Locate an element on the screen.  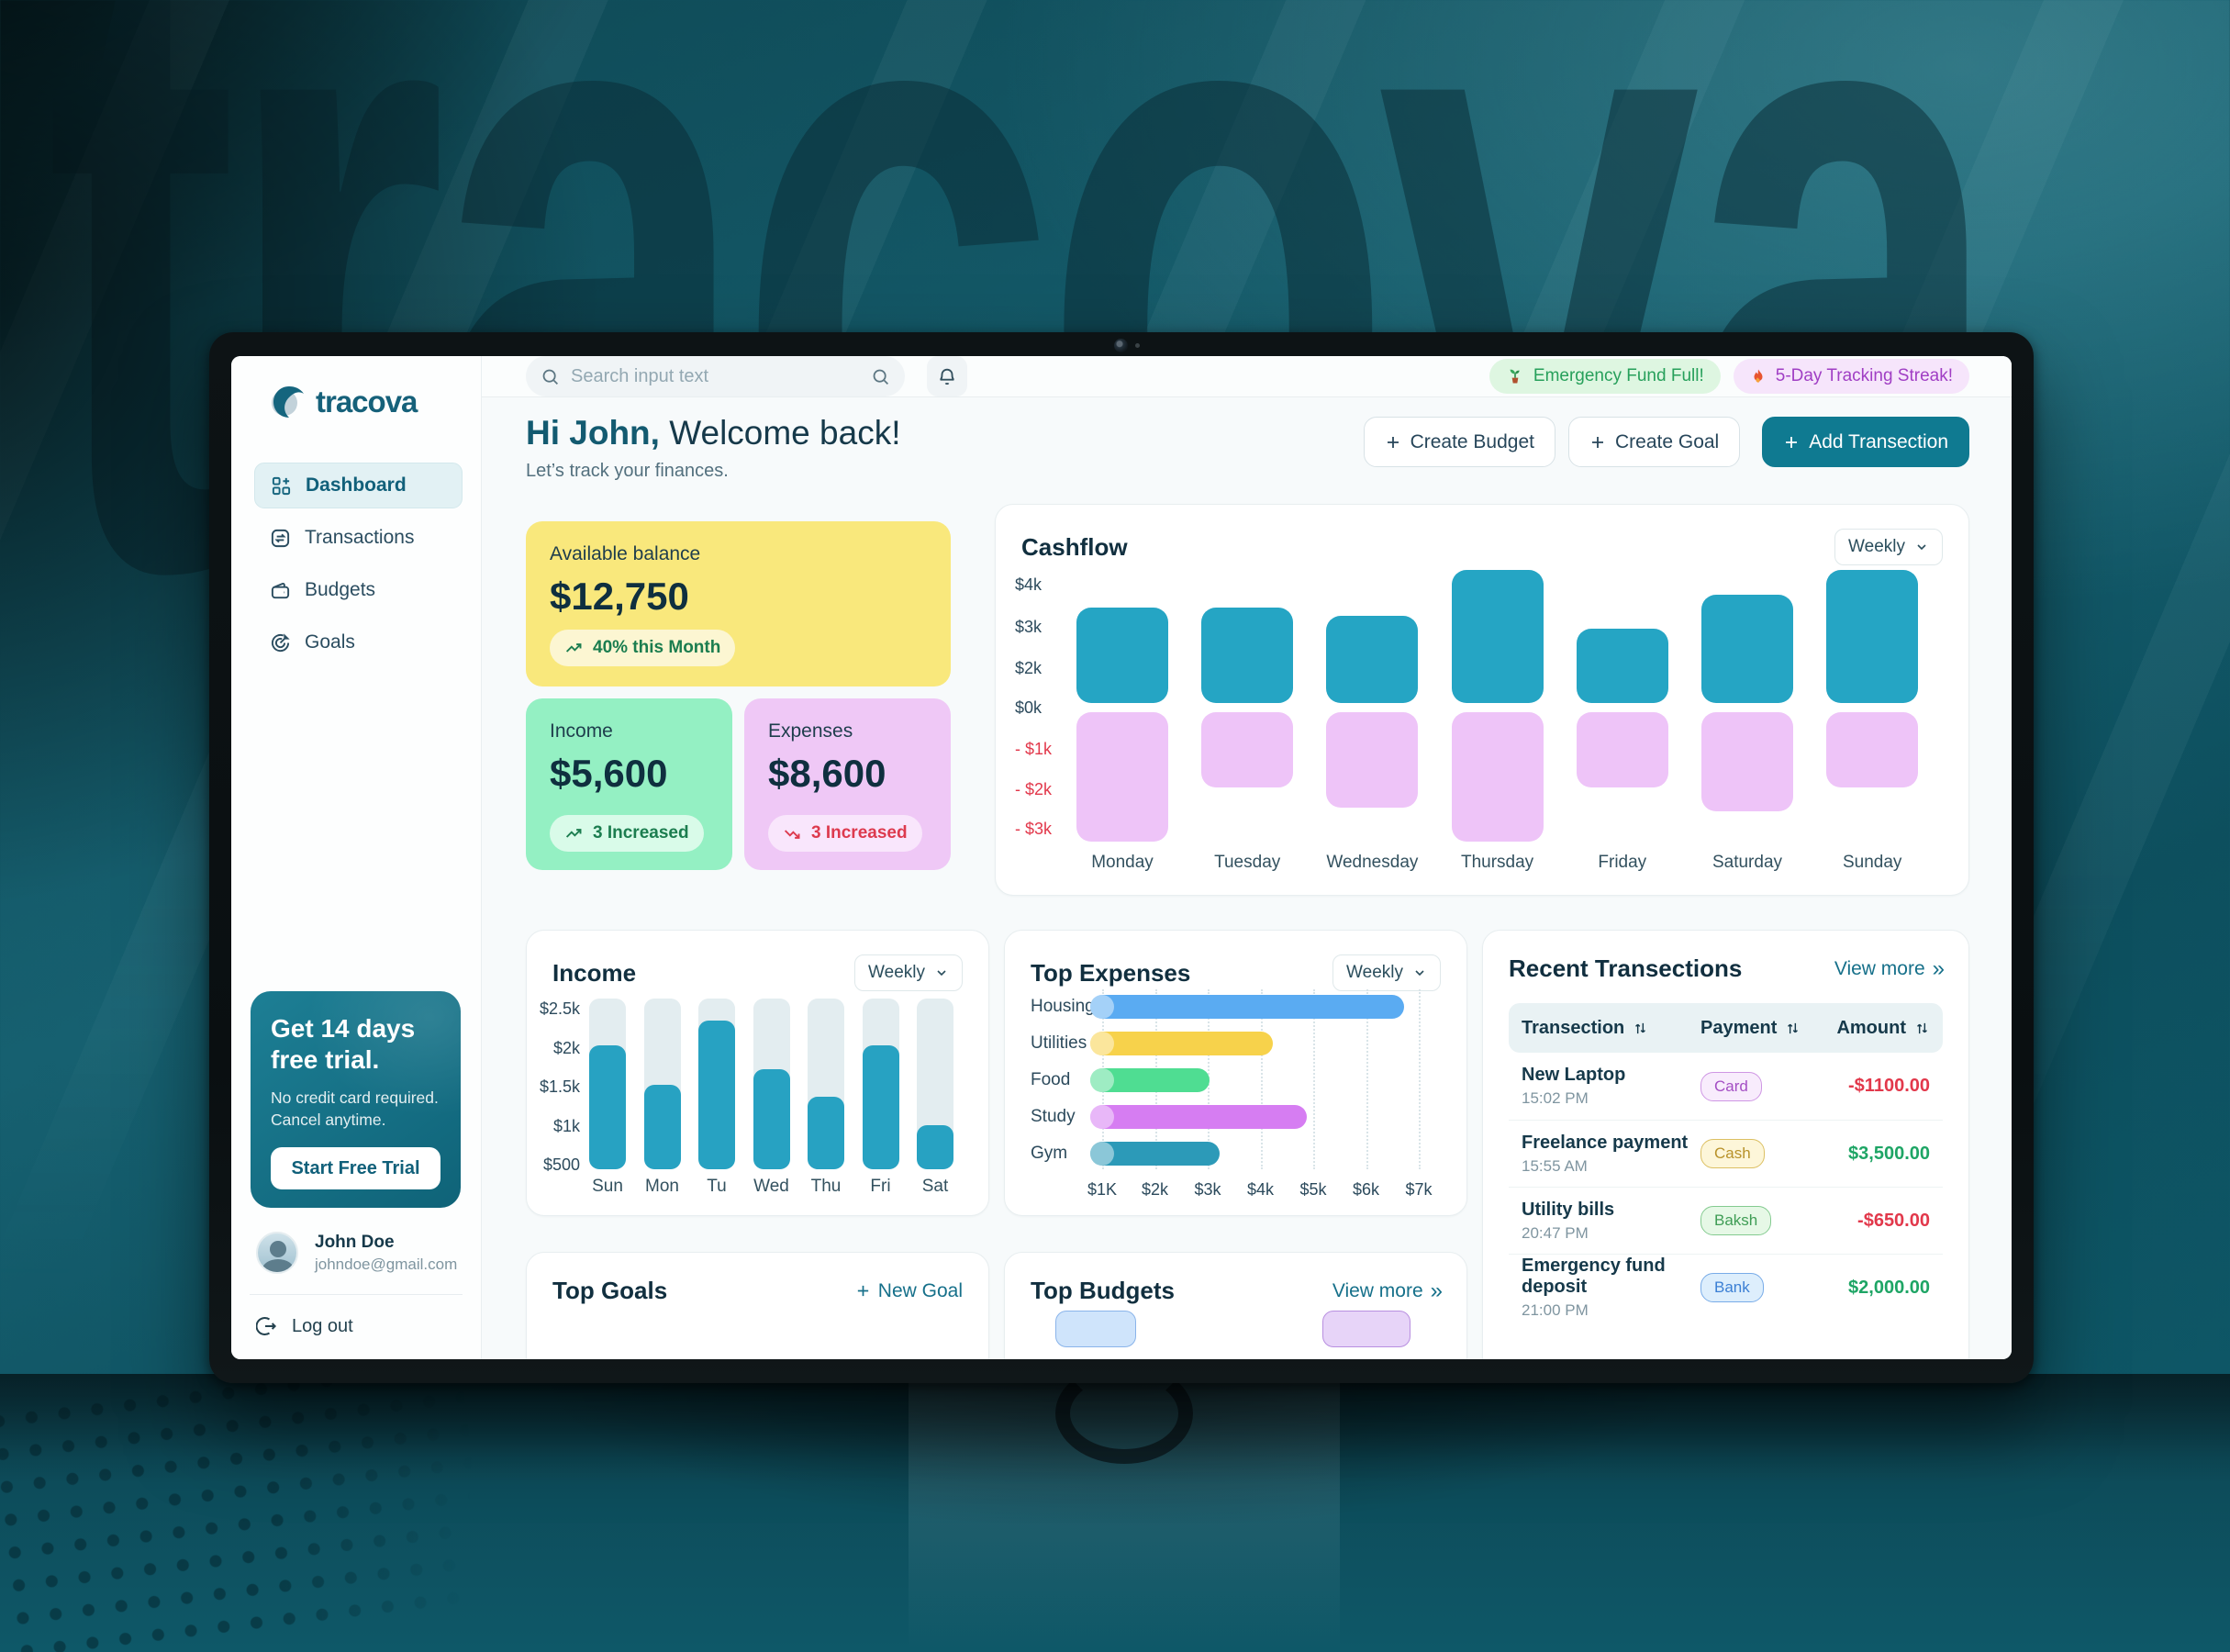
expenses-category-label: Gym is located at coordinates (1049, 1153).